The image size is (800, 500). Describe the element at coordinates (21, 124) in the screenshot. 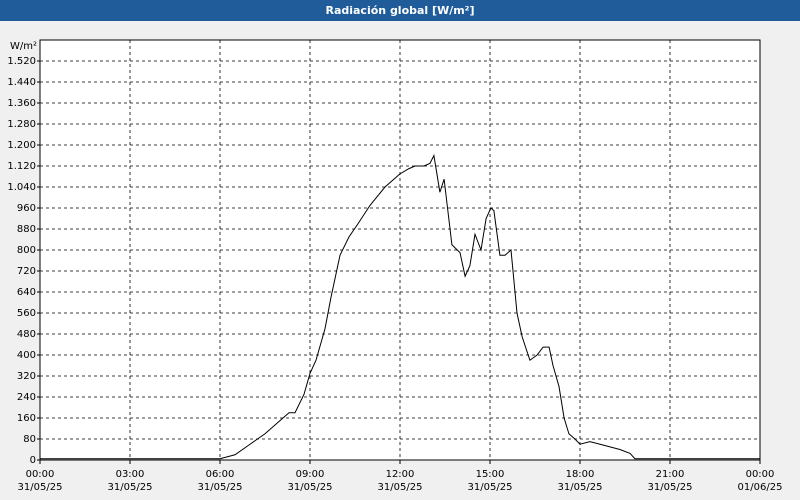

I see `y-tick-label: 1.280` at that location.